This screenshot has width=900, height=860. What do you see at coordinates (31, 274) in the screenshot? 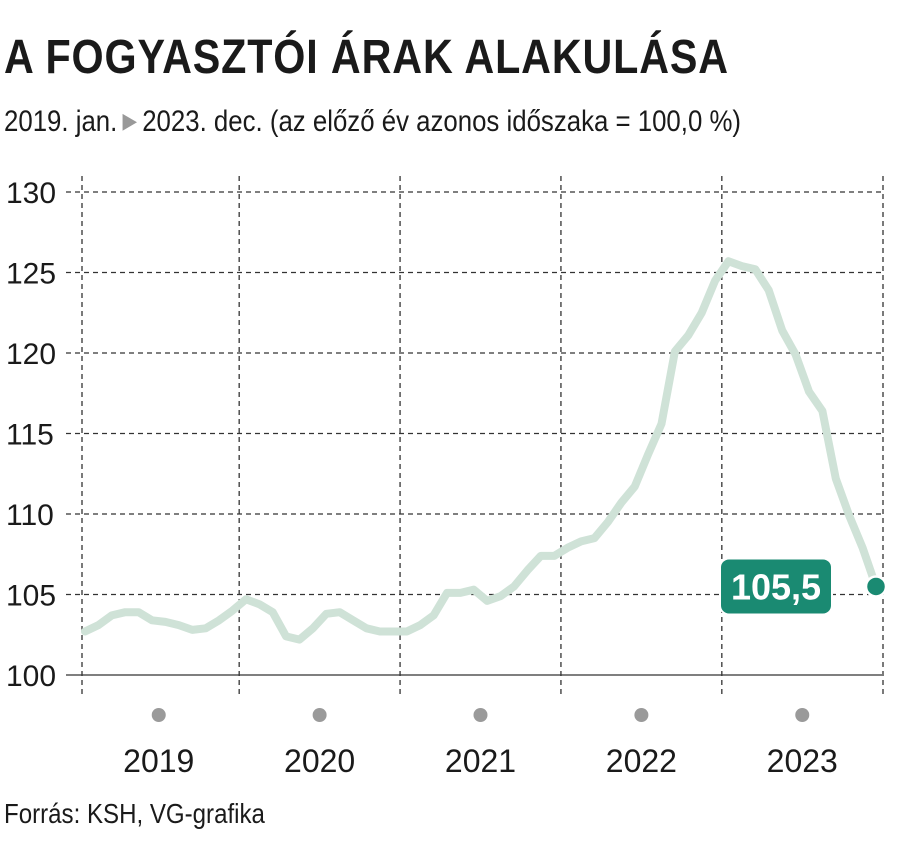
I see `y-tick-label-125: 125` at bounding box center [31, 274].